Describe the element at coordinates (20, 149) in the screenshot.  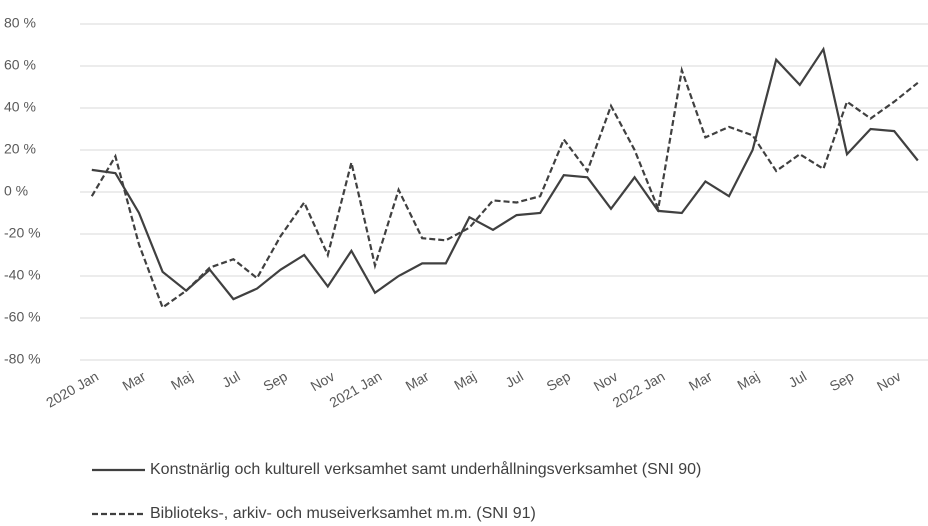
I see `y-tick-label: 20 %` at that location.